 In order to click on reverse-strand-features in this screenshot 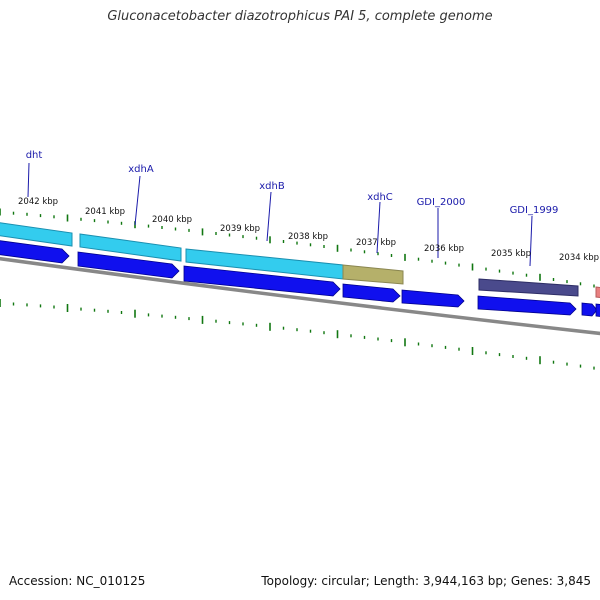, I will do `click(300, 278)`.